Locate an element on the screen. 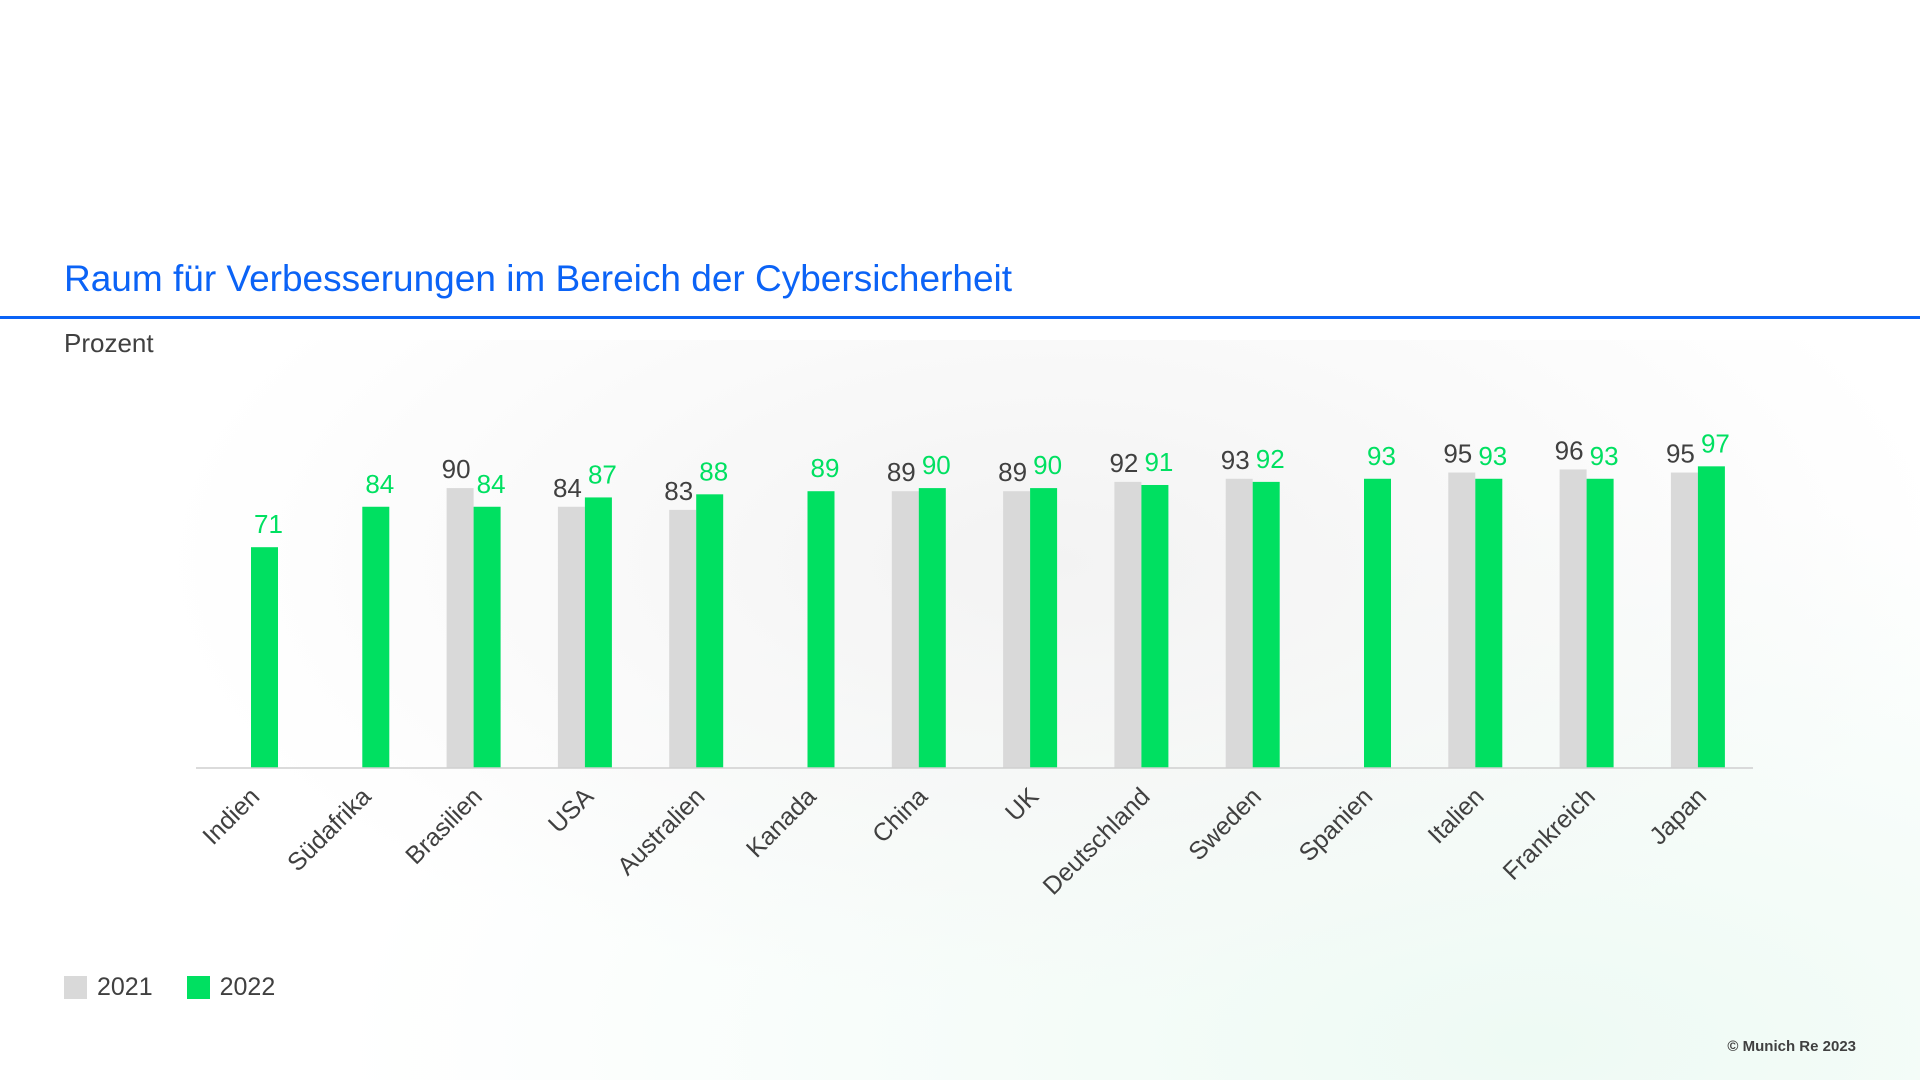 The height and width of the screenshot is (1080, 1920). legend-swatch-2022 is located at coordinates (198, 987).